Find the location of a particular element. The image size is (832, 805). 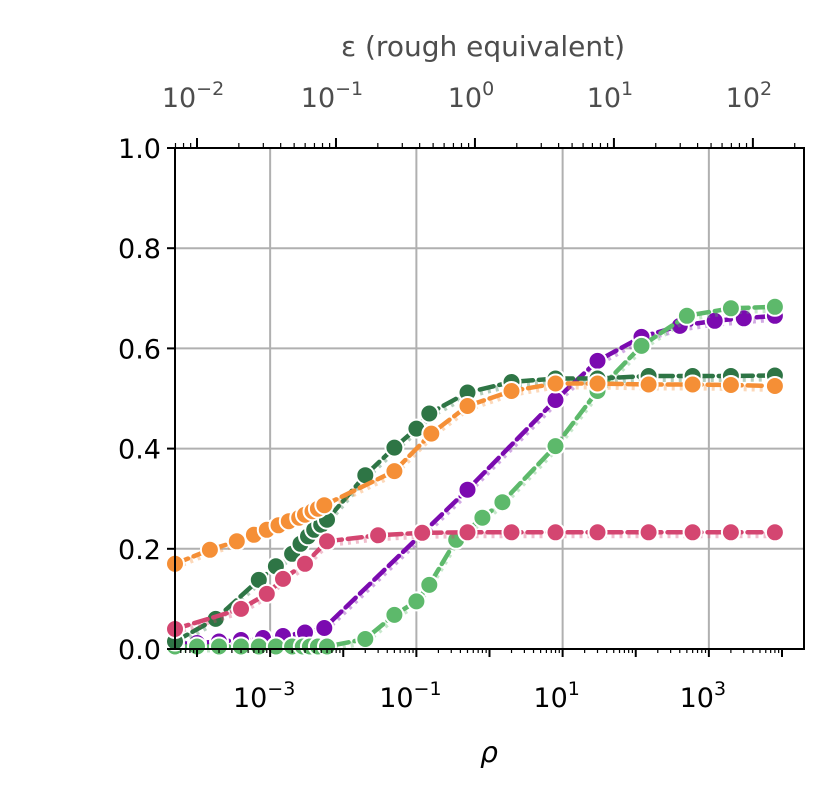

top-tick-label: 10¹ is located at coordinates (610, 96).